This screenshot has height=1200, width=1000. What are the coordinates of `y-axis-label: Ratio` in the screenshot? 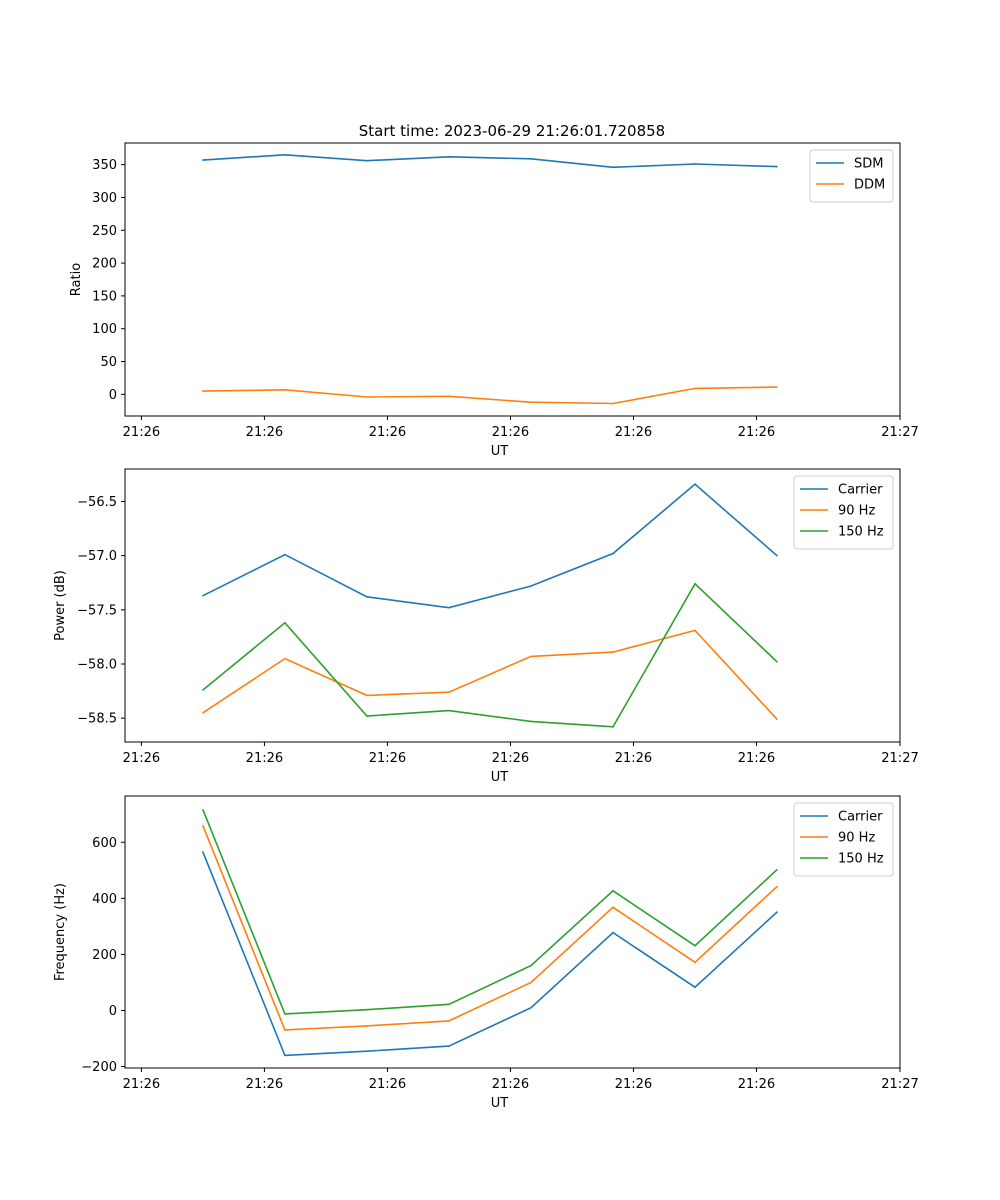 It's located at (76, 279).